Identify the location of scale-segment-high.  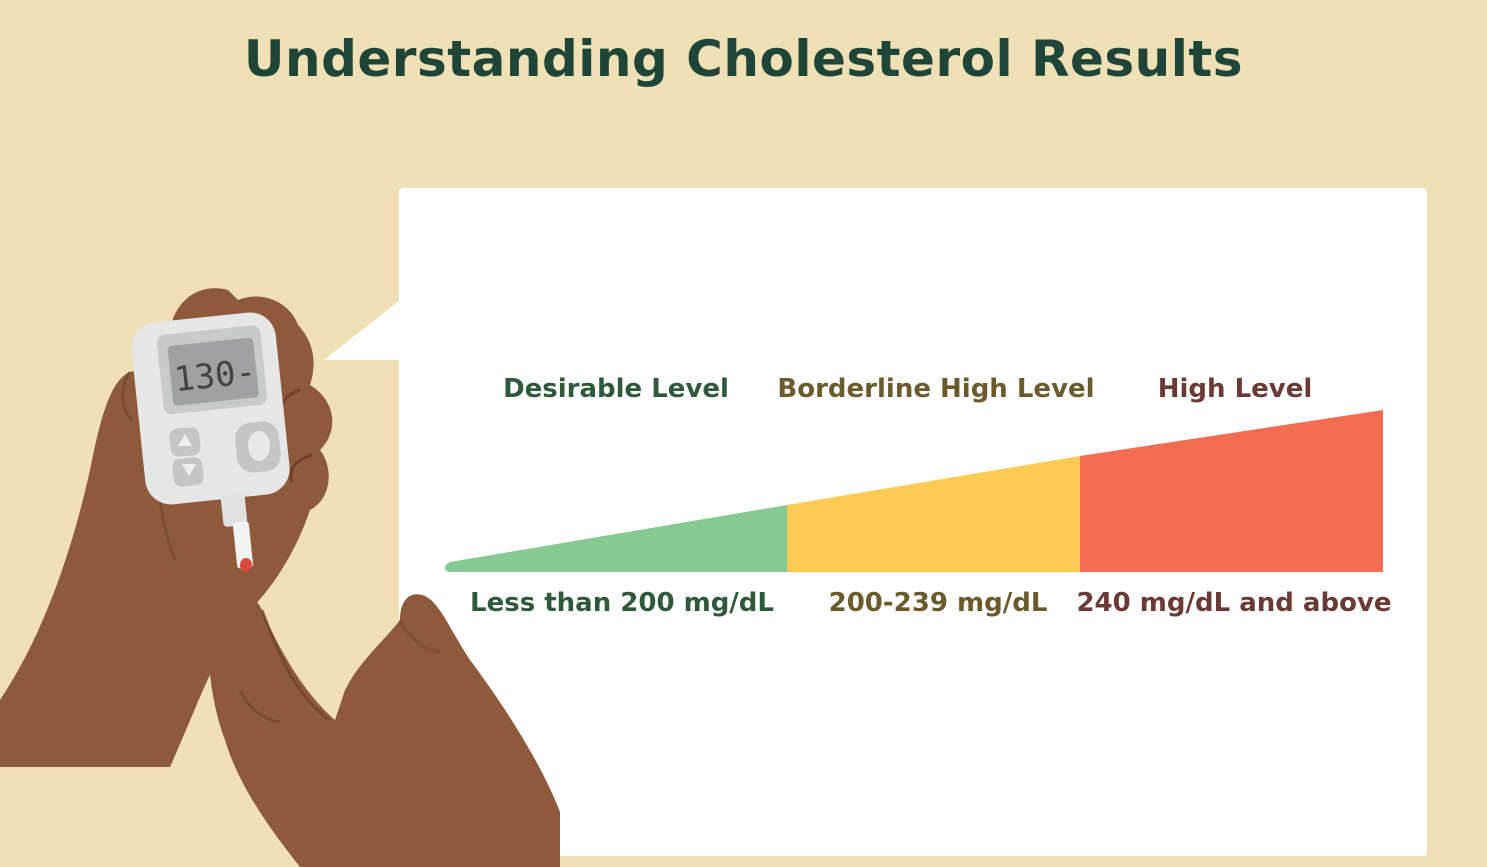
(1231, 491).